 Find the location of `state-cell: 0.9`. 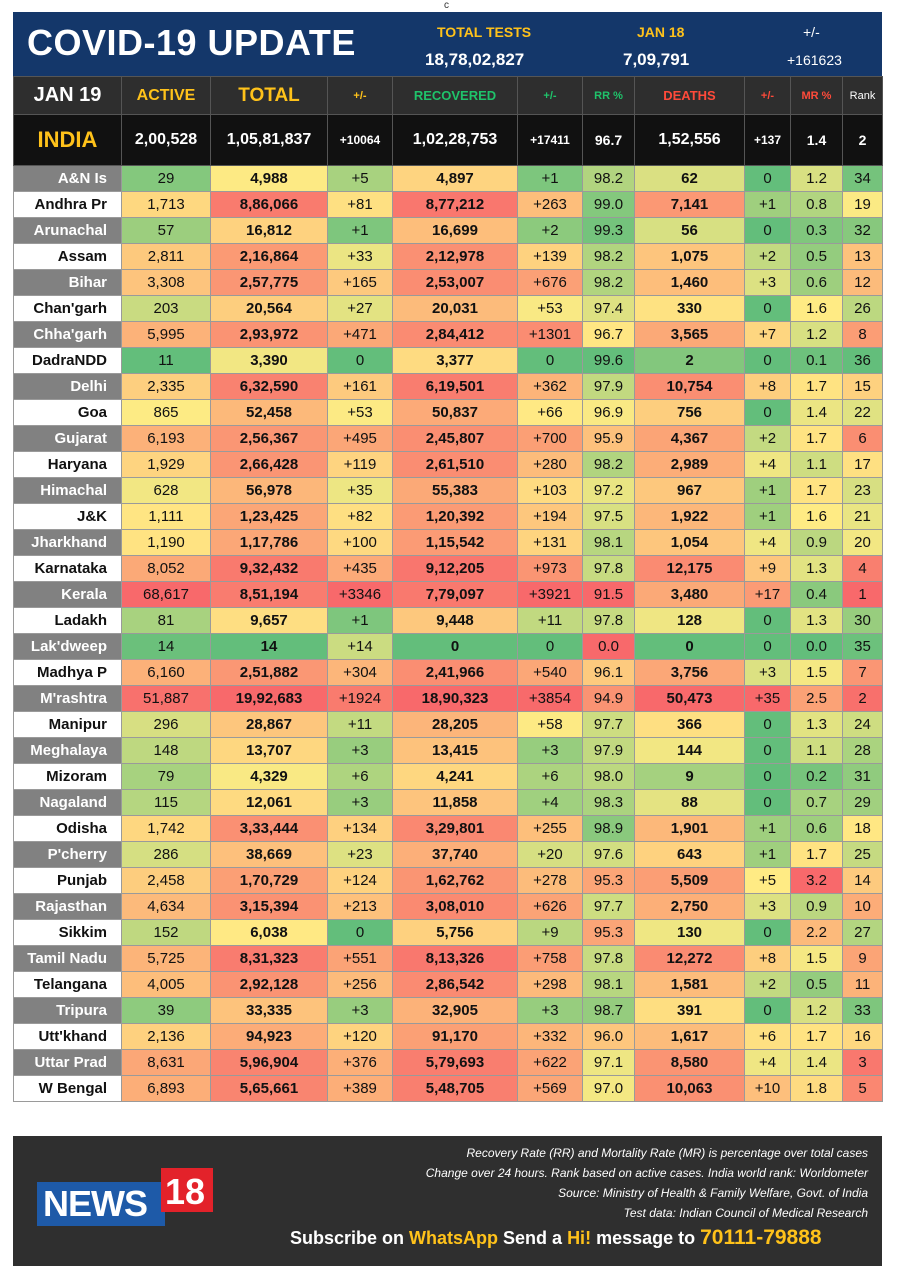

state-cell: 0.9 is located at coordinates (816, 906).